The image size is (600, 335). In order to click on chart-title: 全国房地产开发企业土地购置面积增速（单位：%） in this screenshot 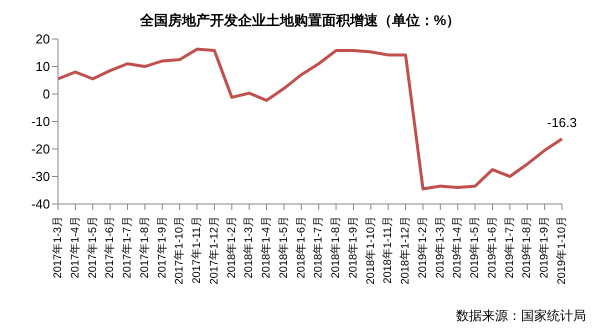, I will do `click(300, 20)`.